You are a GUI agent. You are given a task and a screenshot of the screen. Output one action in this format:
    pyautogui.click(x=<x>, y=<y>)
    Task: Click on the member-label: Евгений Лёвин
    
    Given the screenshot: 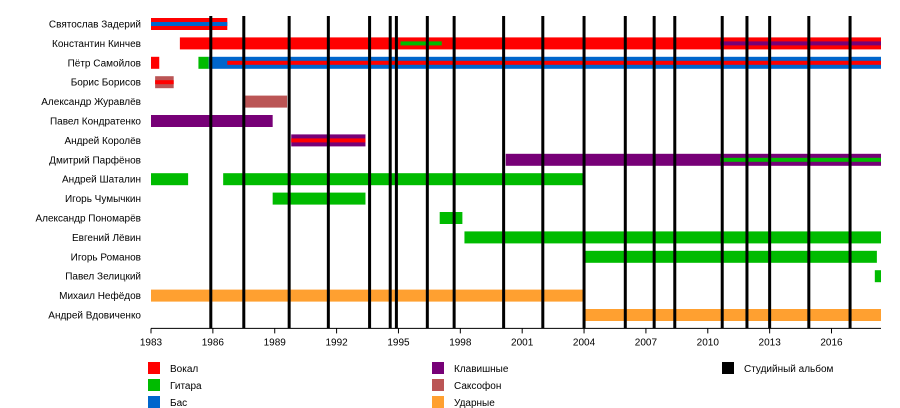 What is the action you would take?
    pyautogui.click(x=106, y=238)
    